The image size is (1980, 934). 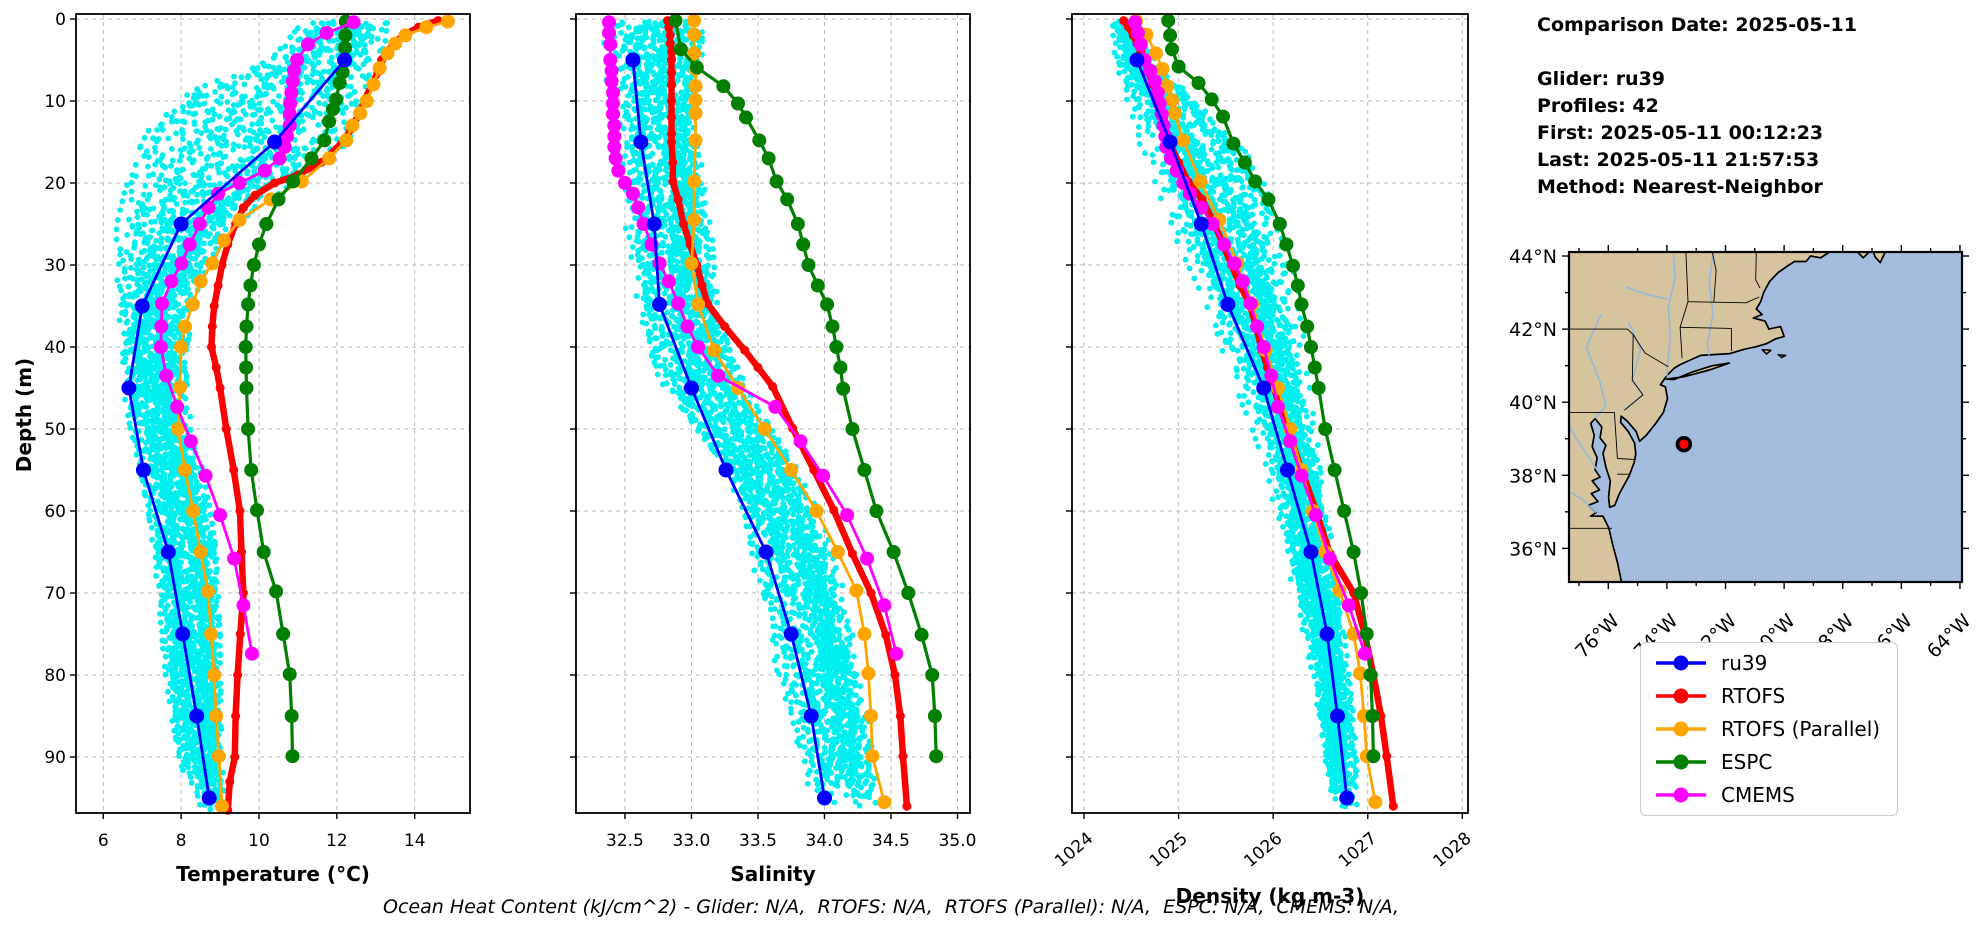 I want to click on series-rtofs-parallel--salinity, so click(x=788, y=411).